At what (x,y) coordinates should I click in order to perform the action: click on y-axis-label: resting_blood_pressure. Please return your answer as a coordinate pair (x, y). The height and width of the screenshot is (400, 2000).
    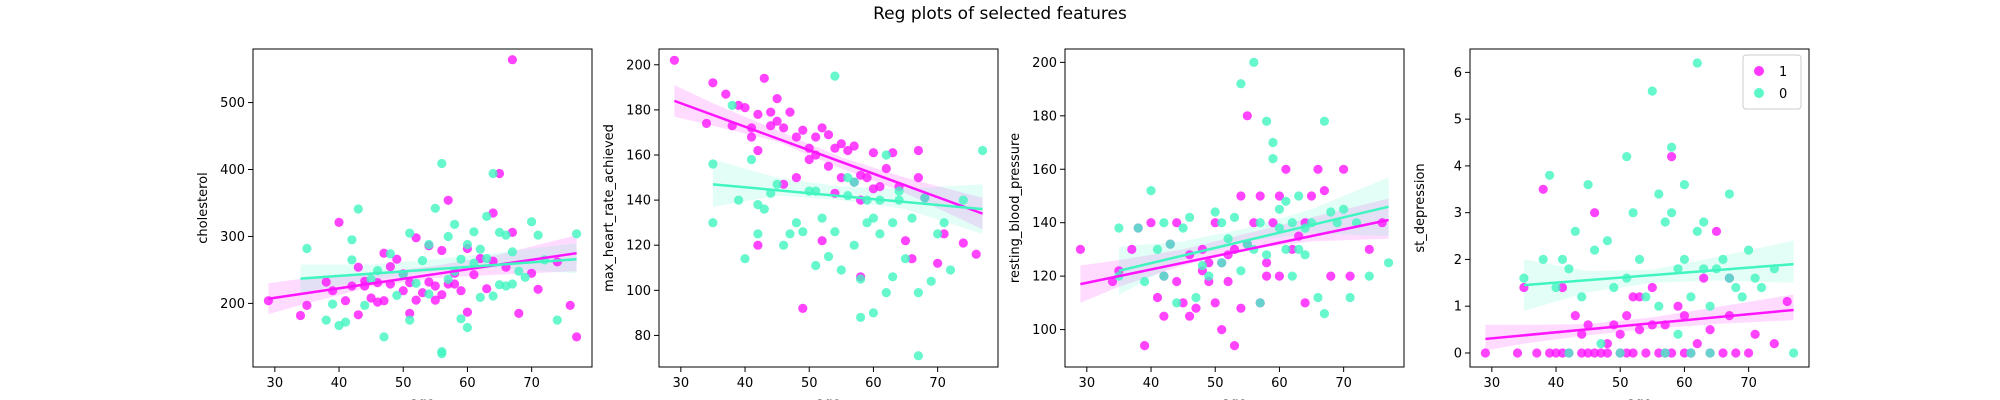
    Looking at the image, I should click on (1015, 208).